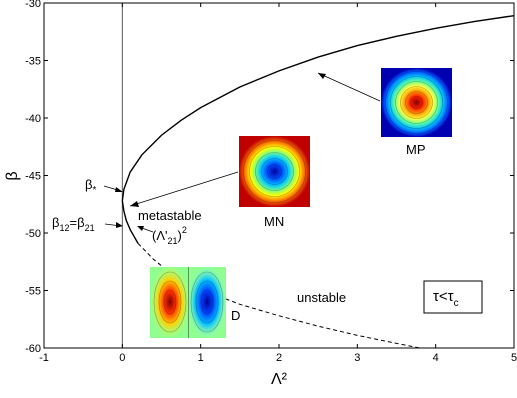 Image resolution: width=517 pixels, height=398 pixels. Describe the element at coordinates (436, 358) in the screenshot. I see `x-tick-label: 4` at that location.